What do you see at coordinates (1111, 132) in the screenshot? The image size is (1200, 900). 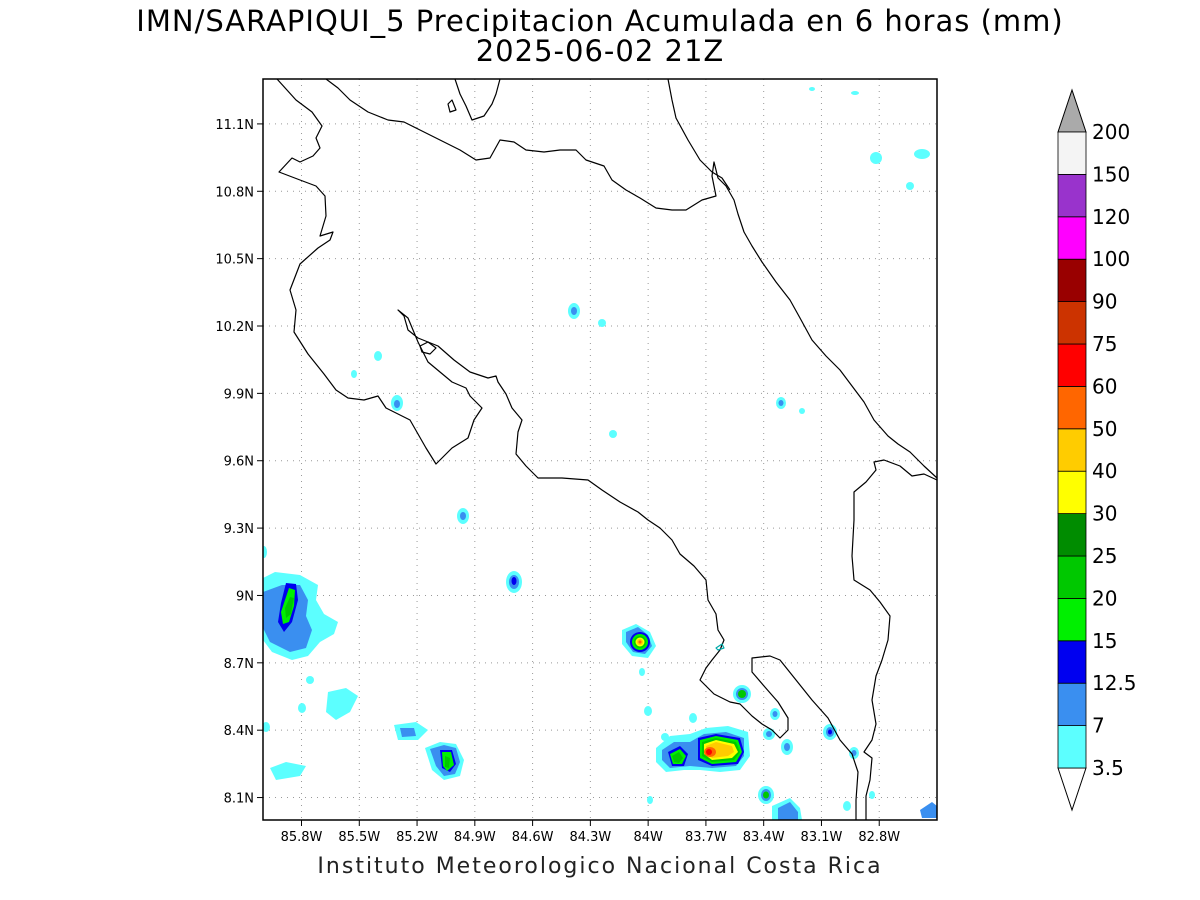 I see `colorbar-label: 200` at bounding box center [1111, 132].